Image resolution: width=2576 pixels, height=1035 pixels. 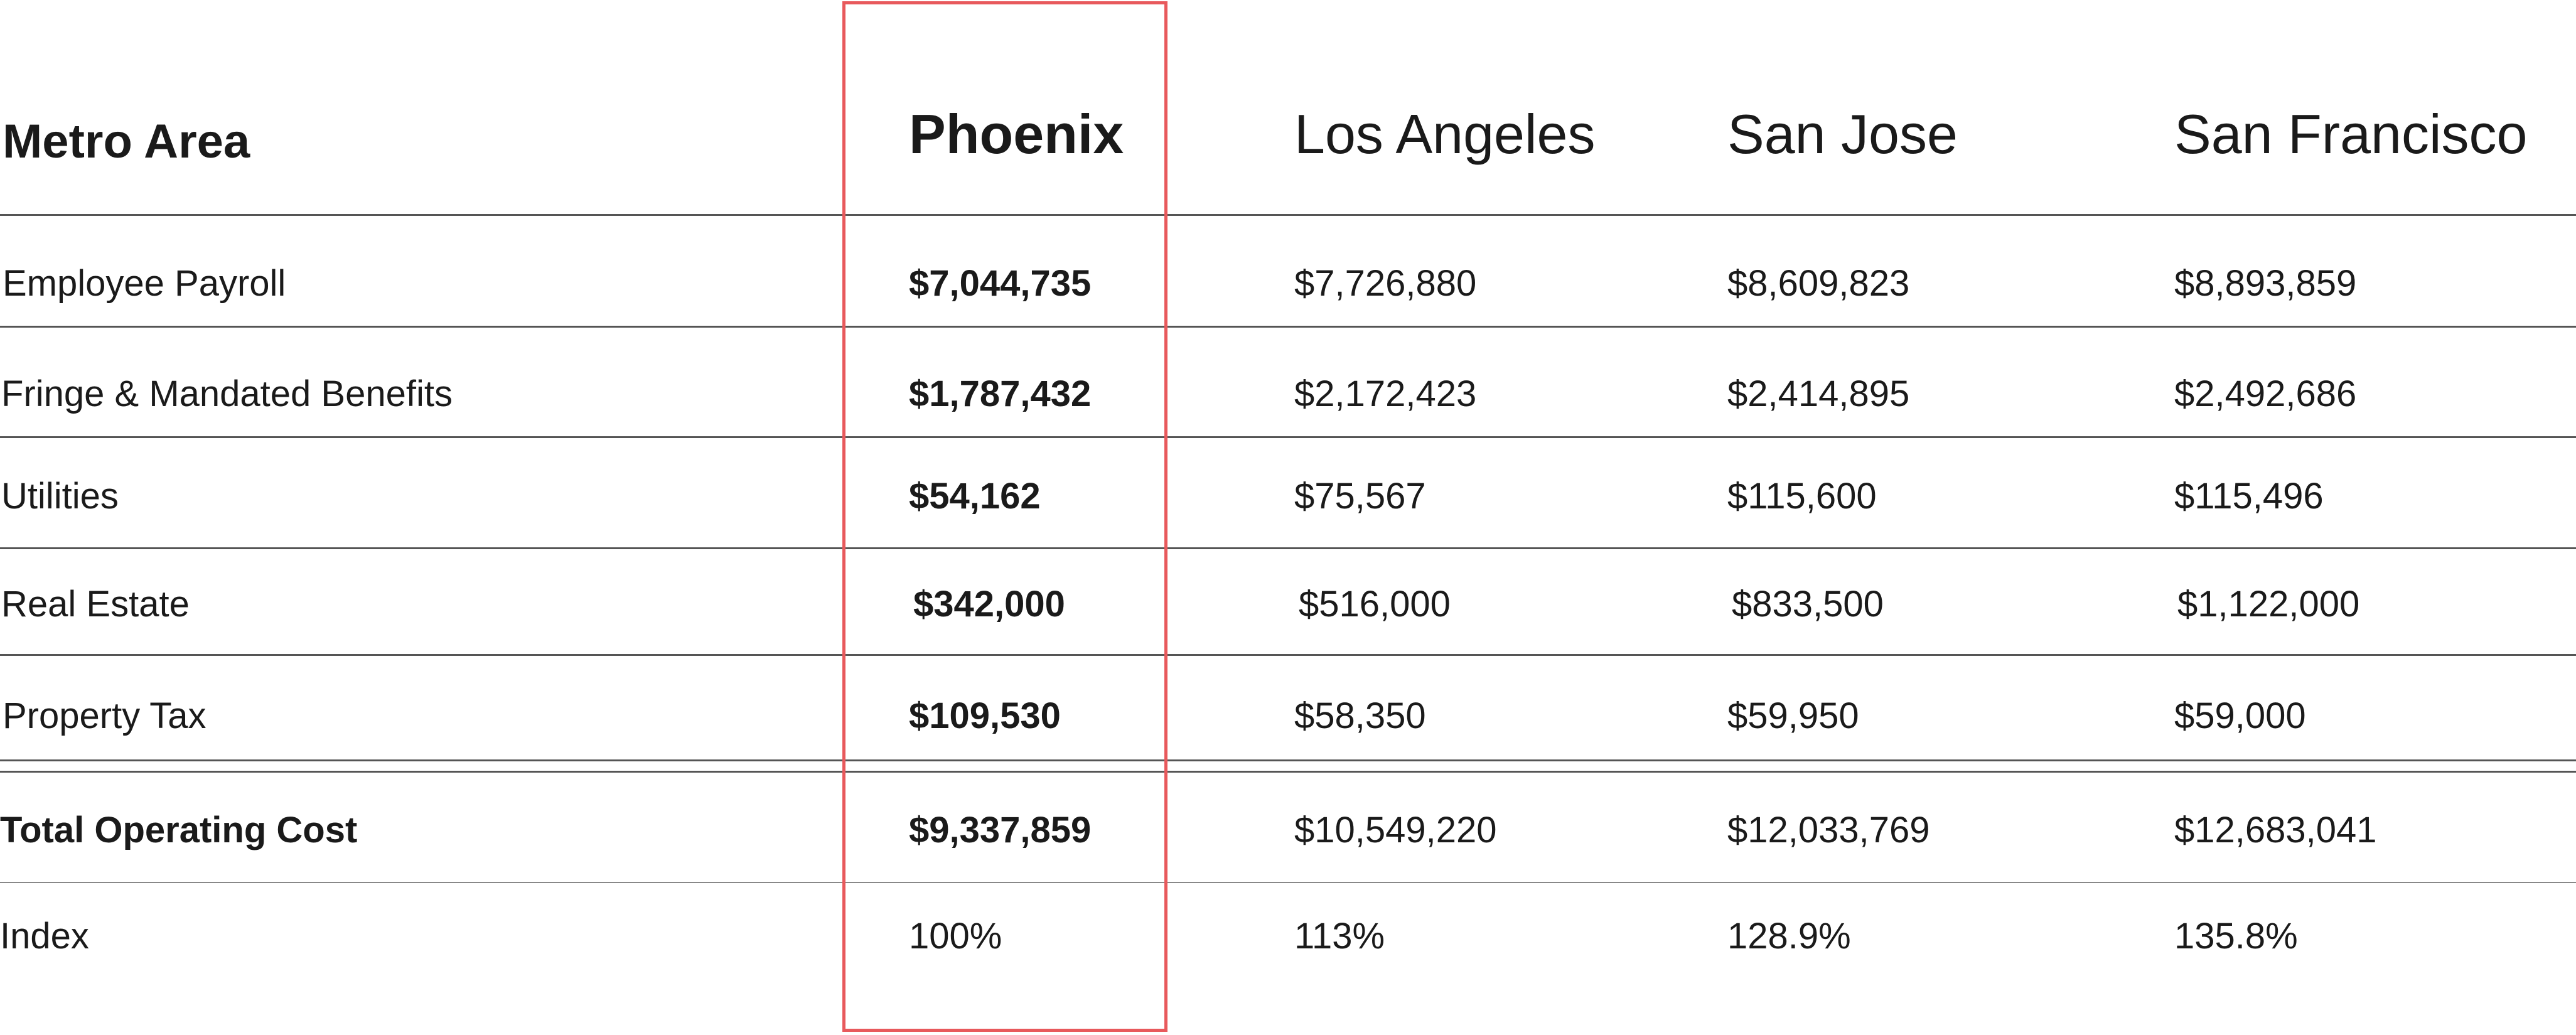 What do you see at coordinates (1789, 936) in the screenshot?
I see `cell-san-jose: 128.9%` at bounding box center [1789, 936].